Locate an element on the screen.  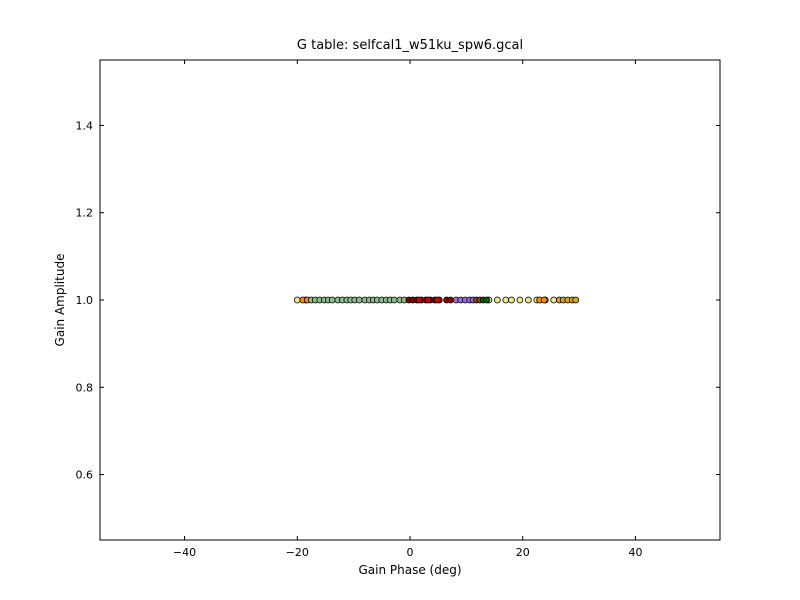
x-tick-label: 0 is located at coordinates (410, 552).